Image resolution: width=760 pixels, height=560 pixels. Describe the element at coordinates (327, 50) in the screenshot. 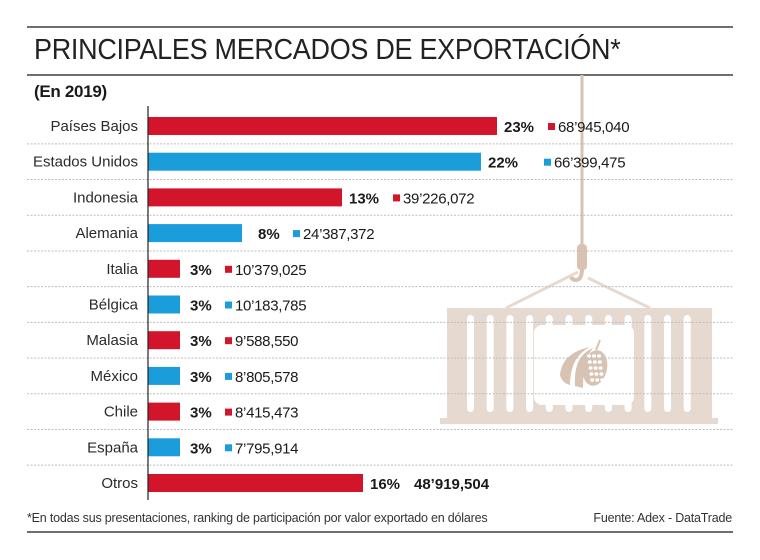

I see `chart-title: PRINCIPALES MERCADOS DE EXPORTACIÓN*` at that location.